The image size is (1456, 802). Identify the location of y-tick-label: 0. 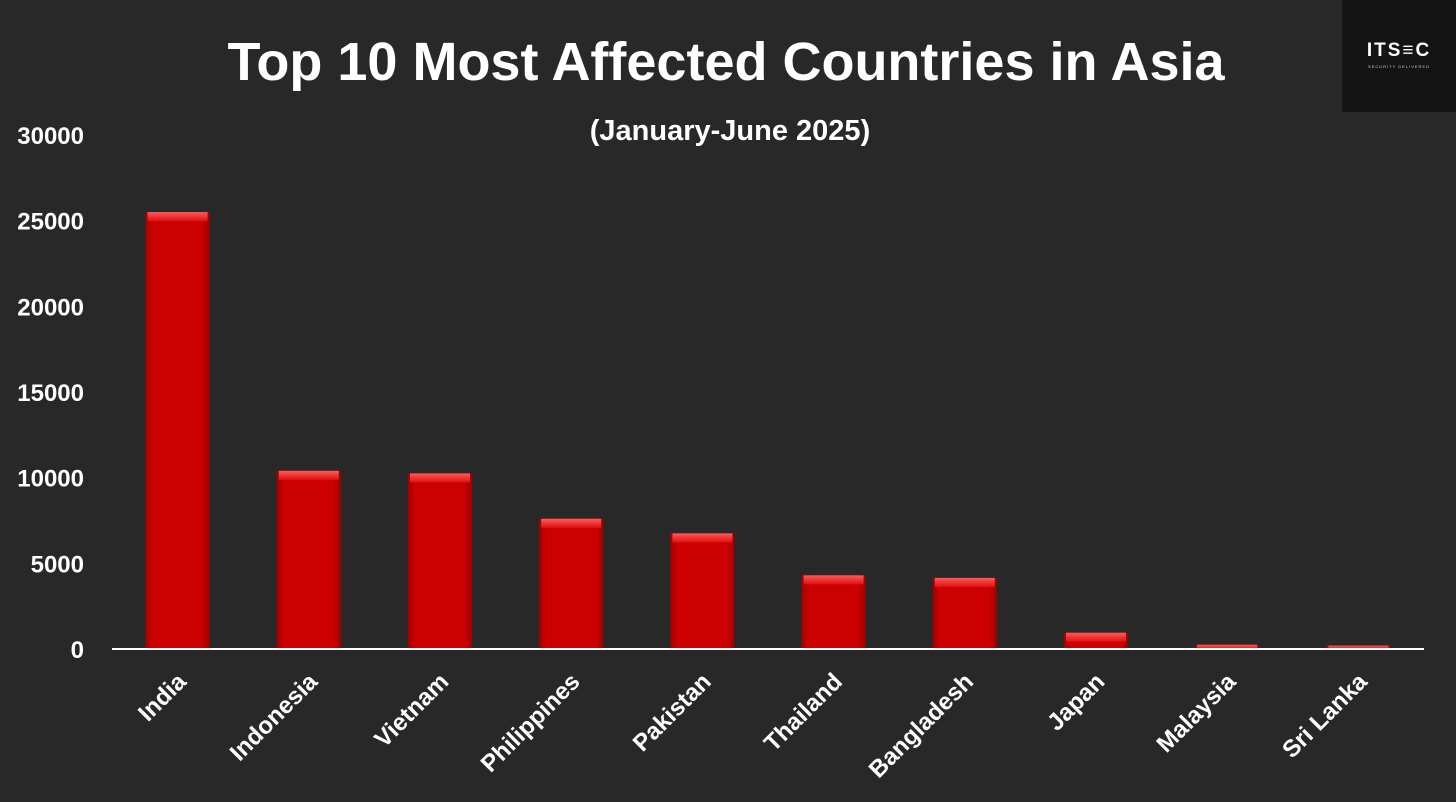
(77, 650).